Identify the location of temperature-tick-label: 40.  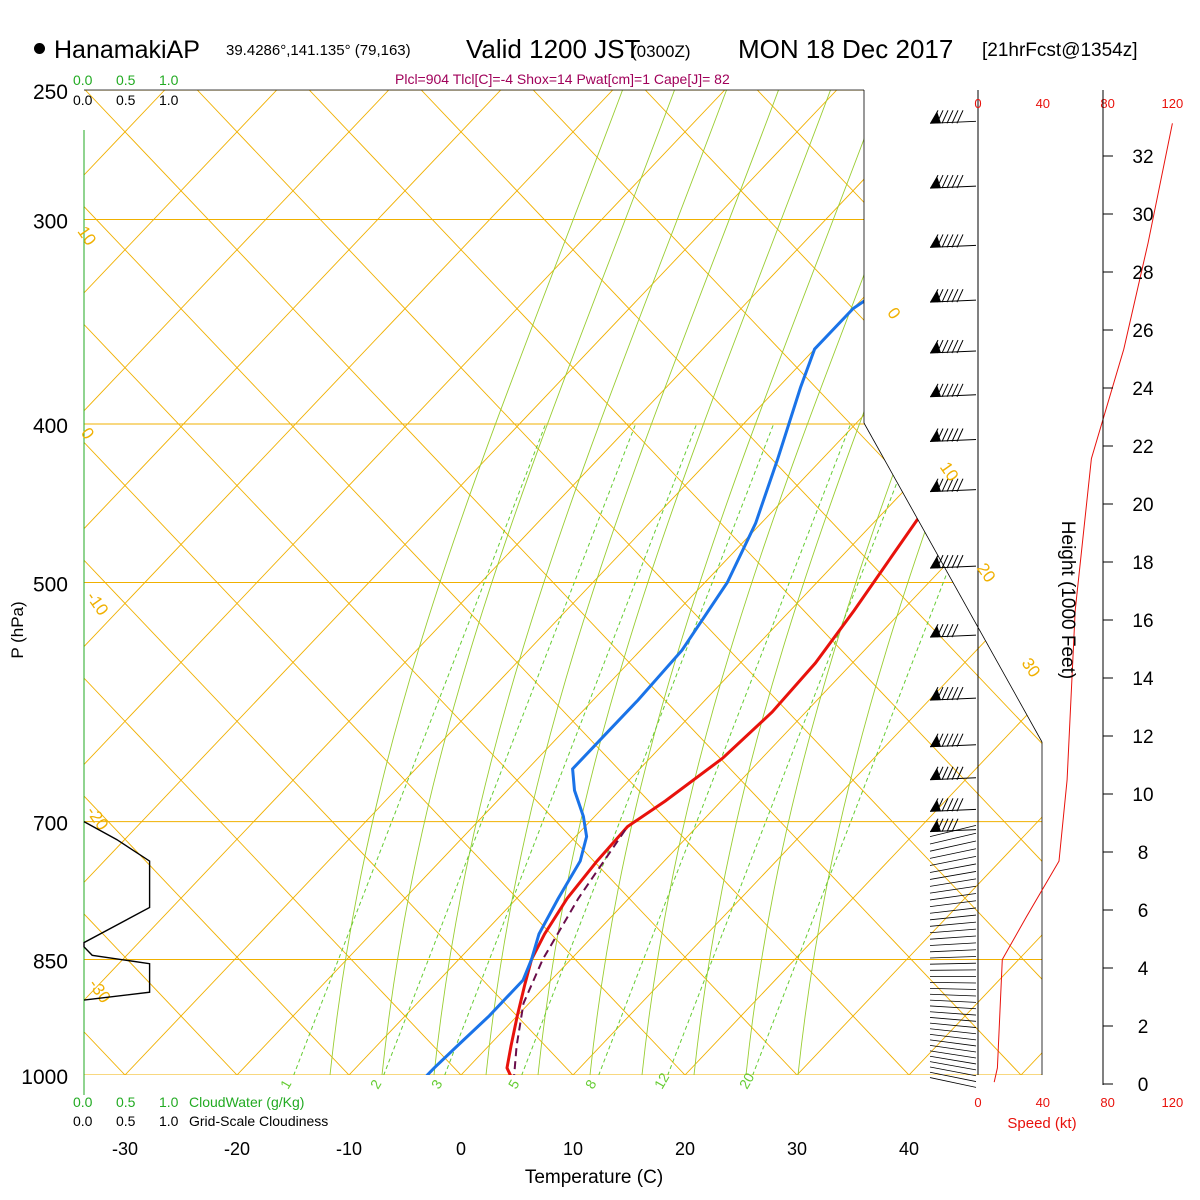
(909, 1149).